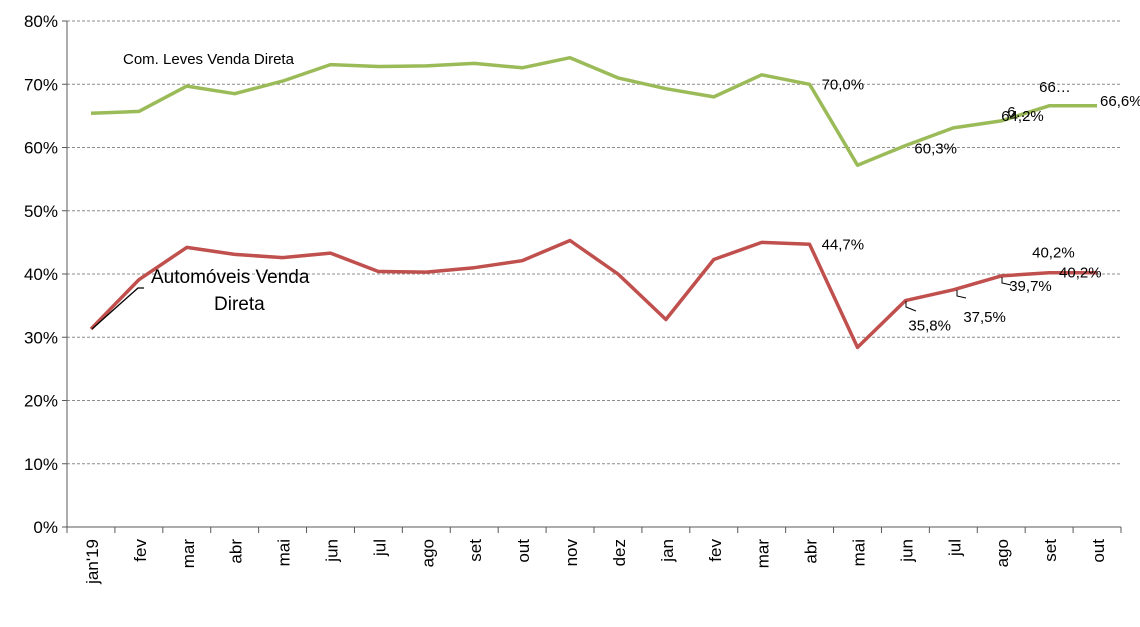  I want to click on y-tick-label: 70%, so click(41, 84).